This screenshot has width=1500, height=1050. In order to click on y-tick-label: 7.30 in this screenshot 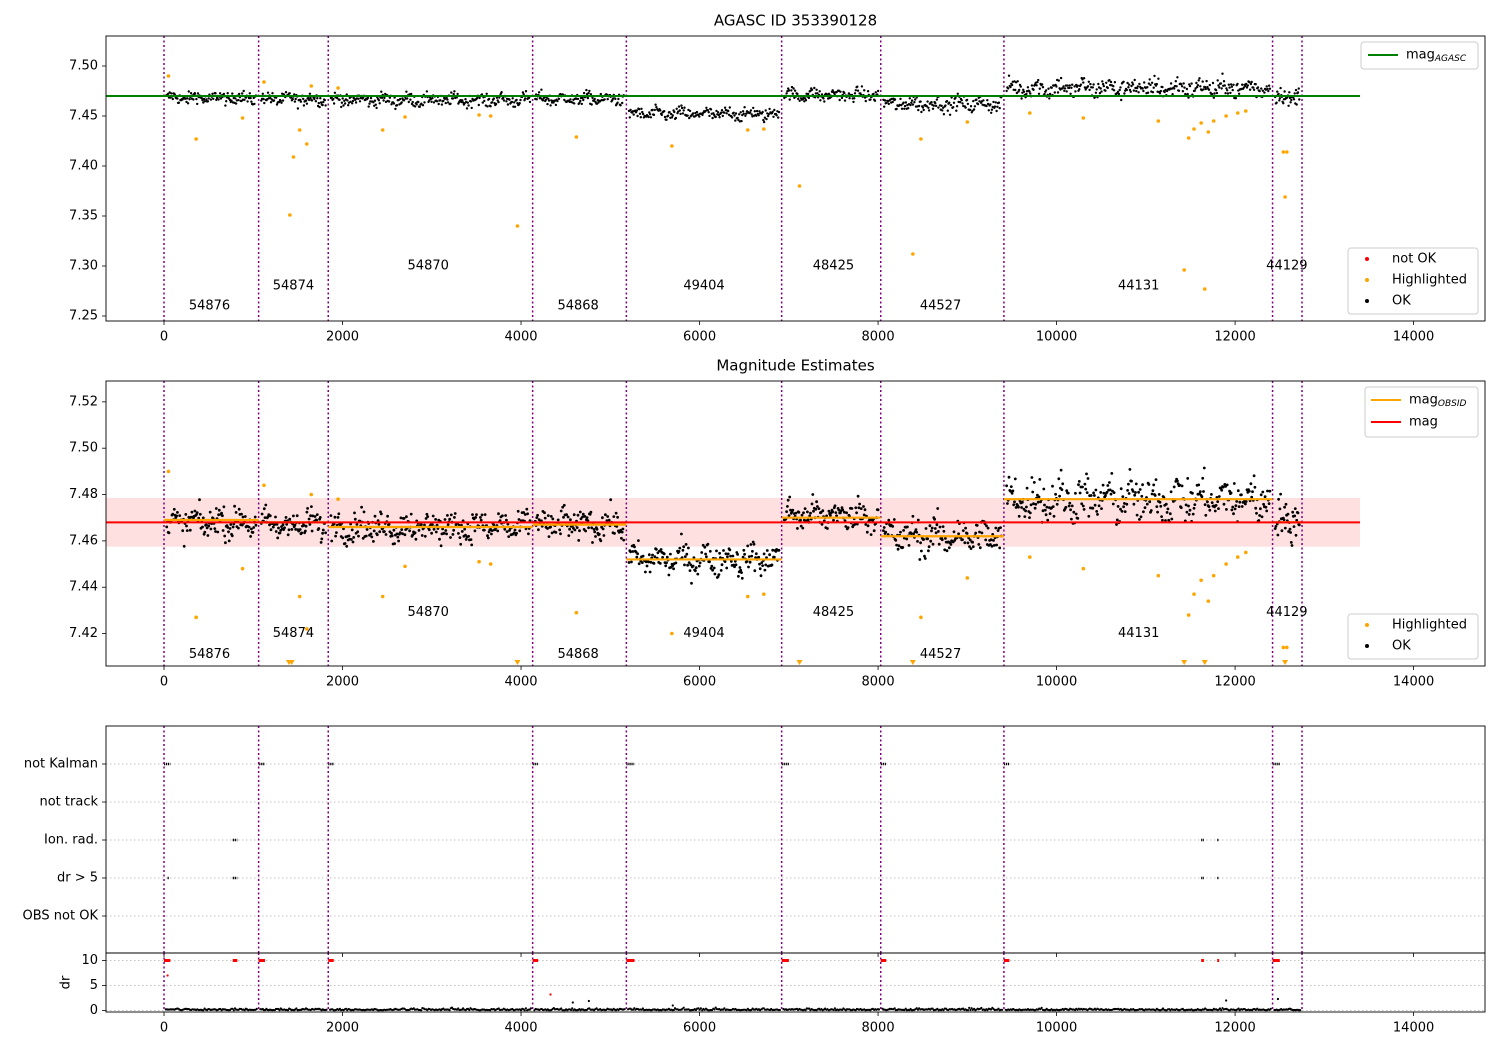, I will do `click(83, 266)`.